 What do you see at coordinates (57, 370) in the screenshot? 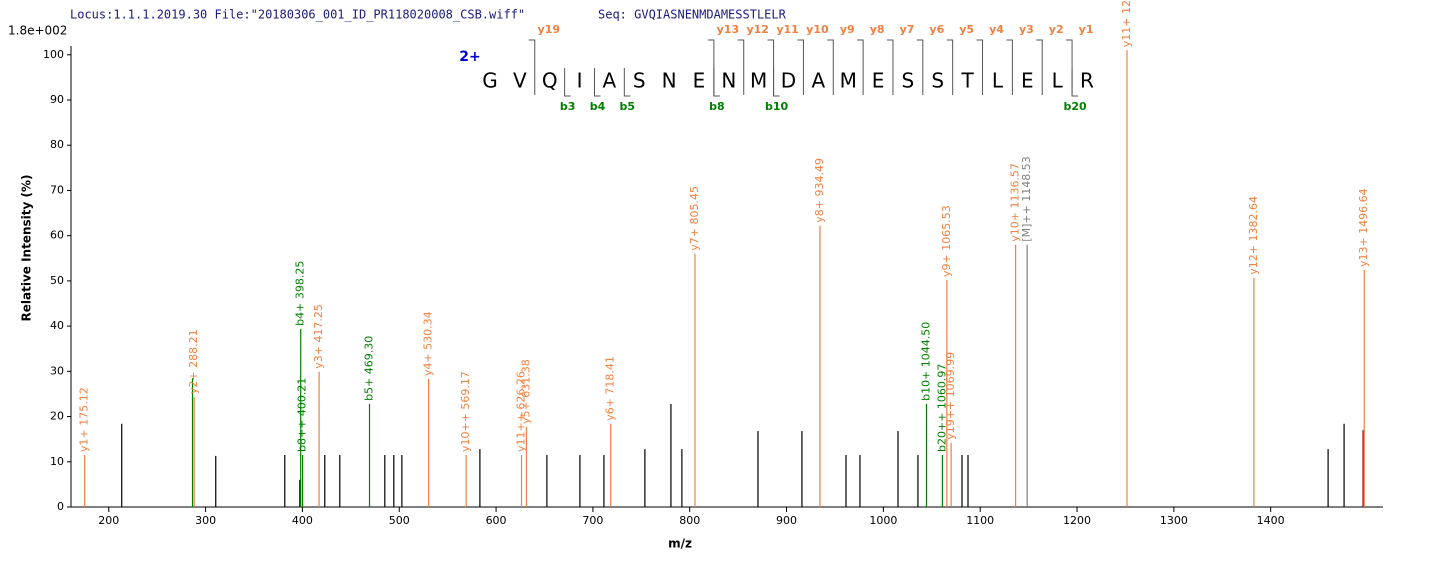
I see `y-tick-label: 30` at bounding box center [57, 370].